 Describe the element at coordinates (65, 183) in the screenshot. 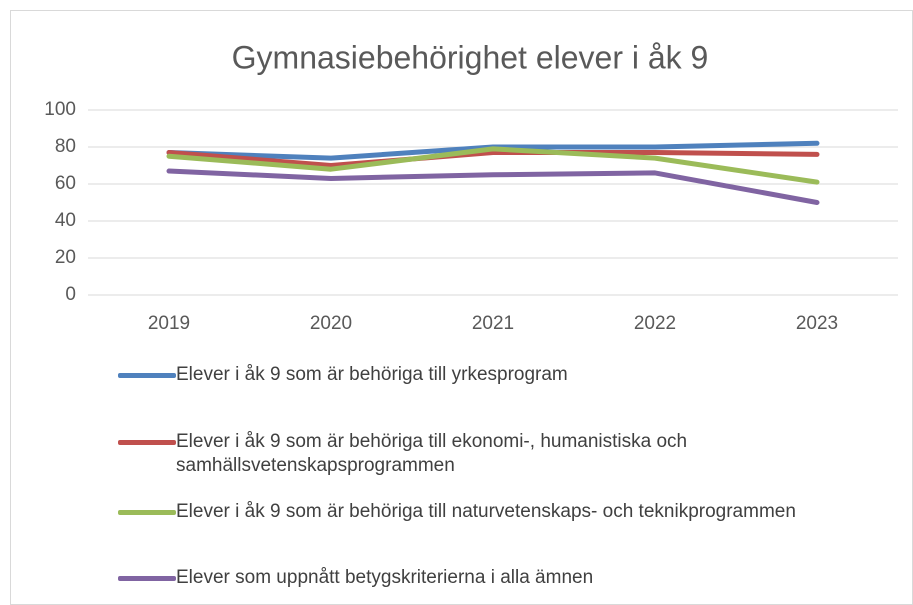

I see `y-tick-label: 60` at that location.